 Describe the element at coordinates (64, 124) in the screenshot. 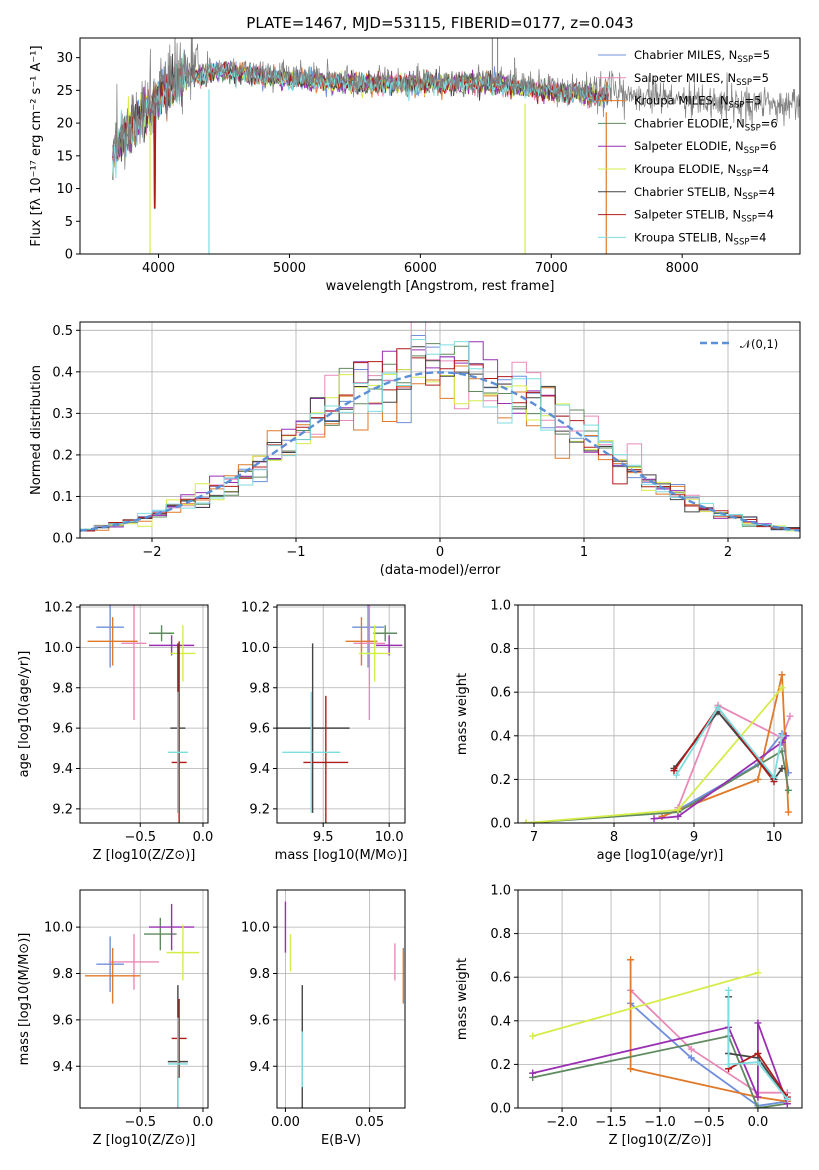

I see `y-tick-label: 20` at that location.